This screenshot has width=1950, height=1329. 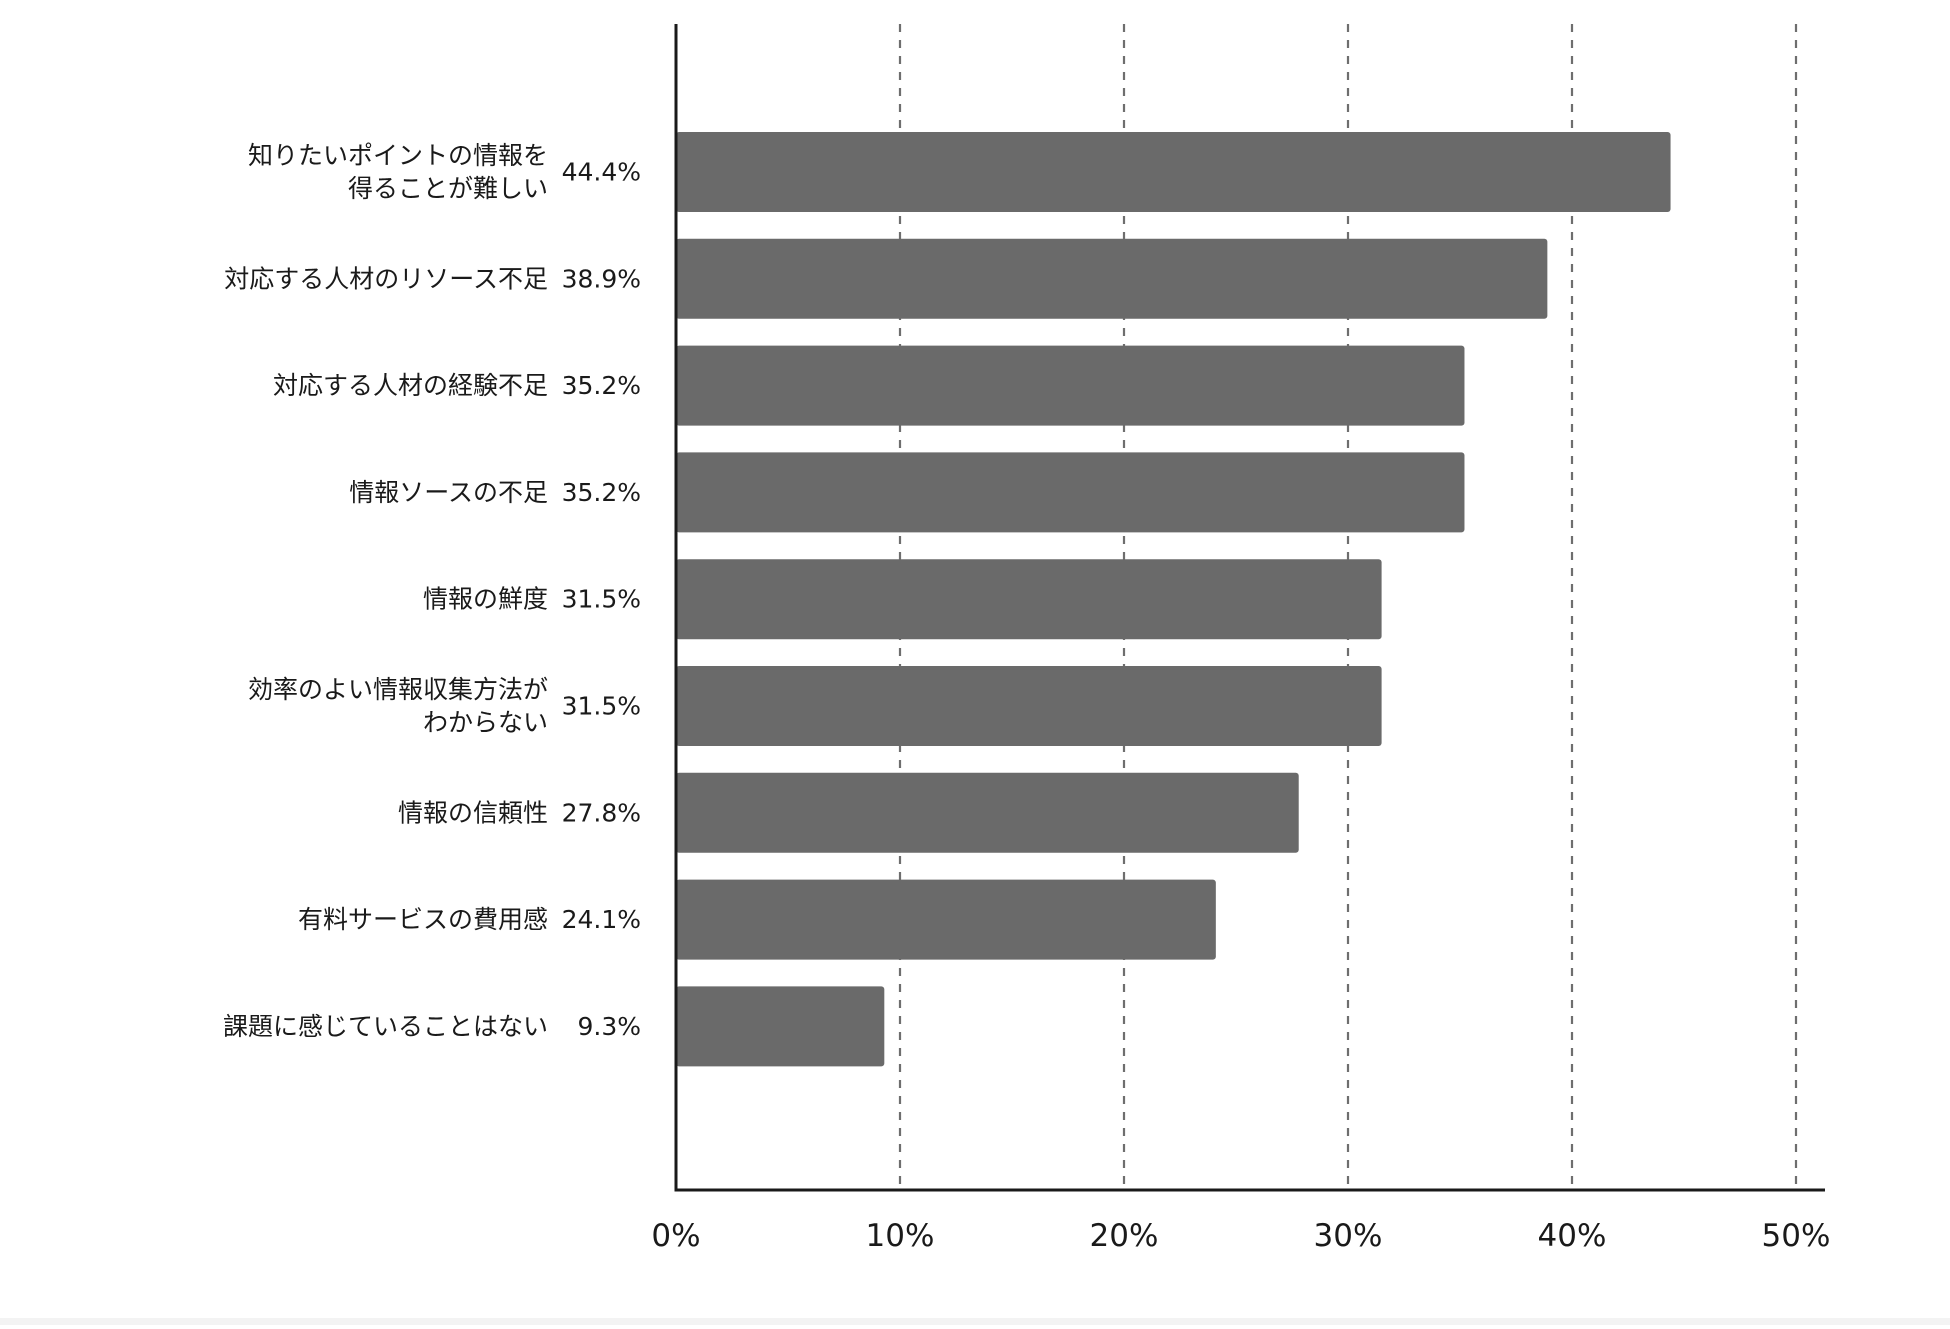 I want to click on value-label-7: 24.1%, so click(x=601, y=919).